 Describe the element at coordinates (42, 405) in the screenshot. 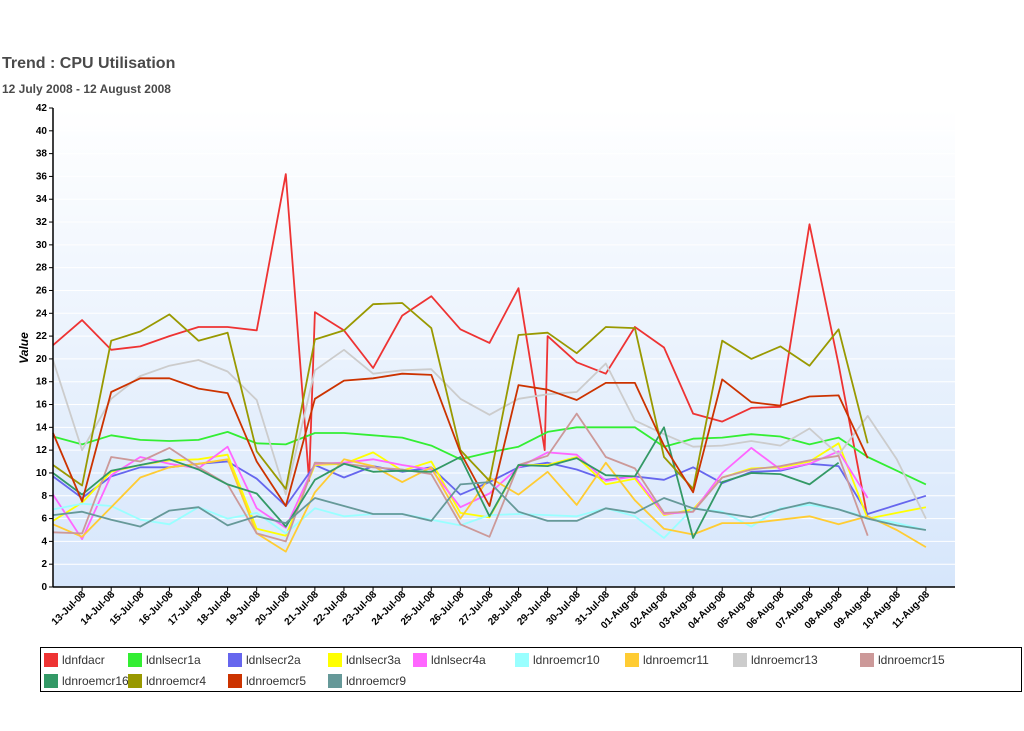

I see `y-tick-label: 16` at that location.